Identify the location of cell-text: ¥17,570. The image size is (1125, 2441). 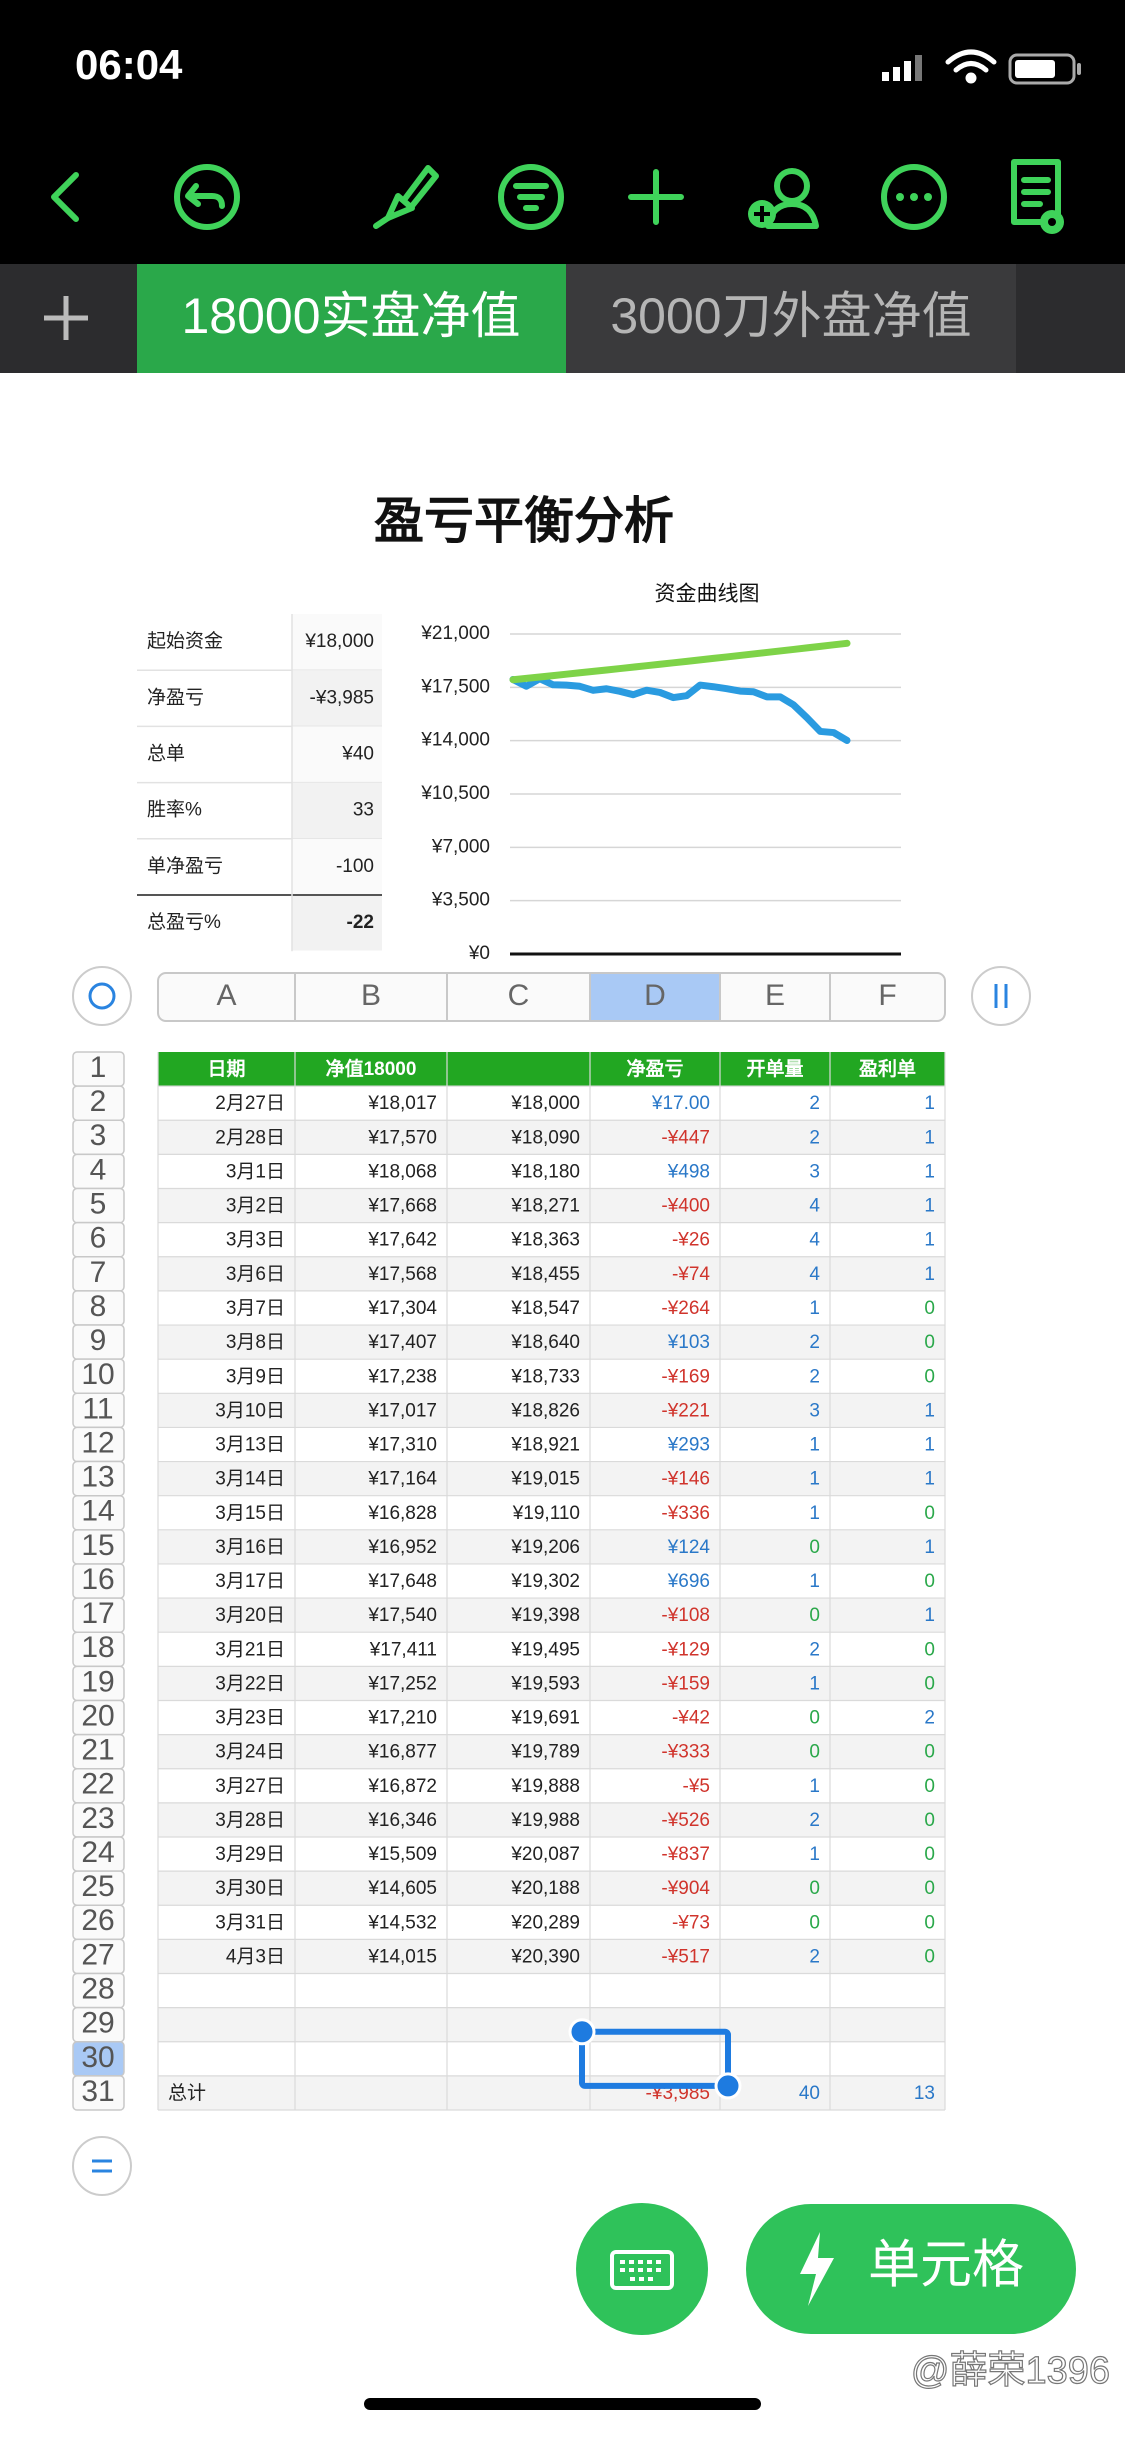
(402, 1137).